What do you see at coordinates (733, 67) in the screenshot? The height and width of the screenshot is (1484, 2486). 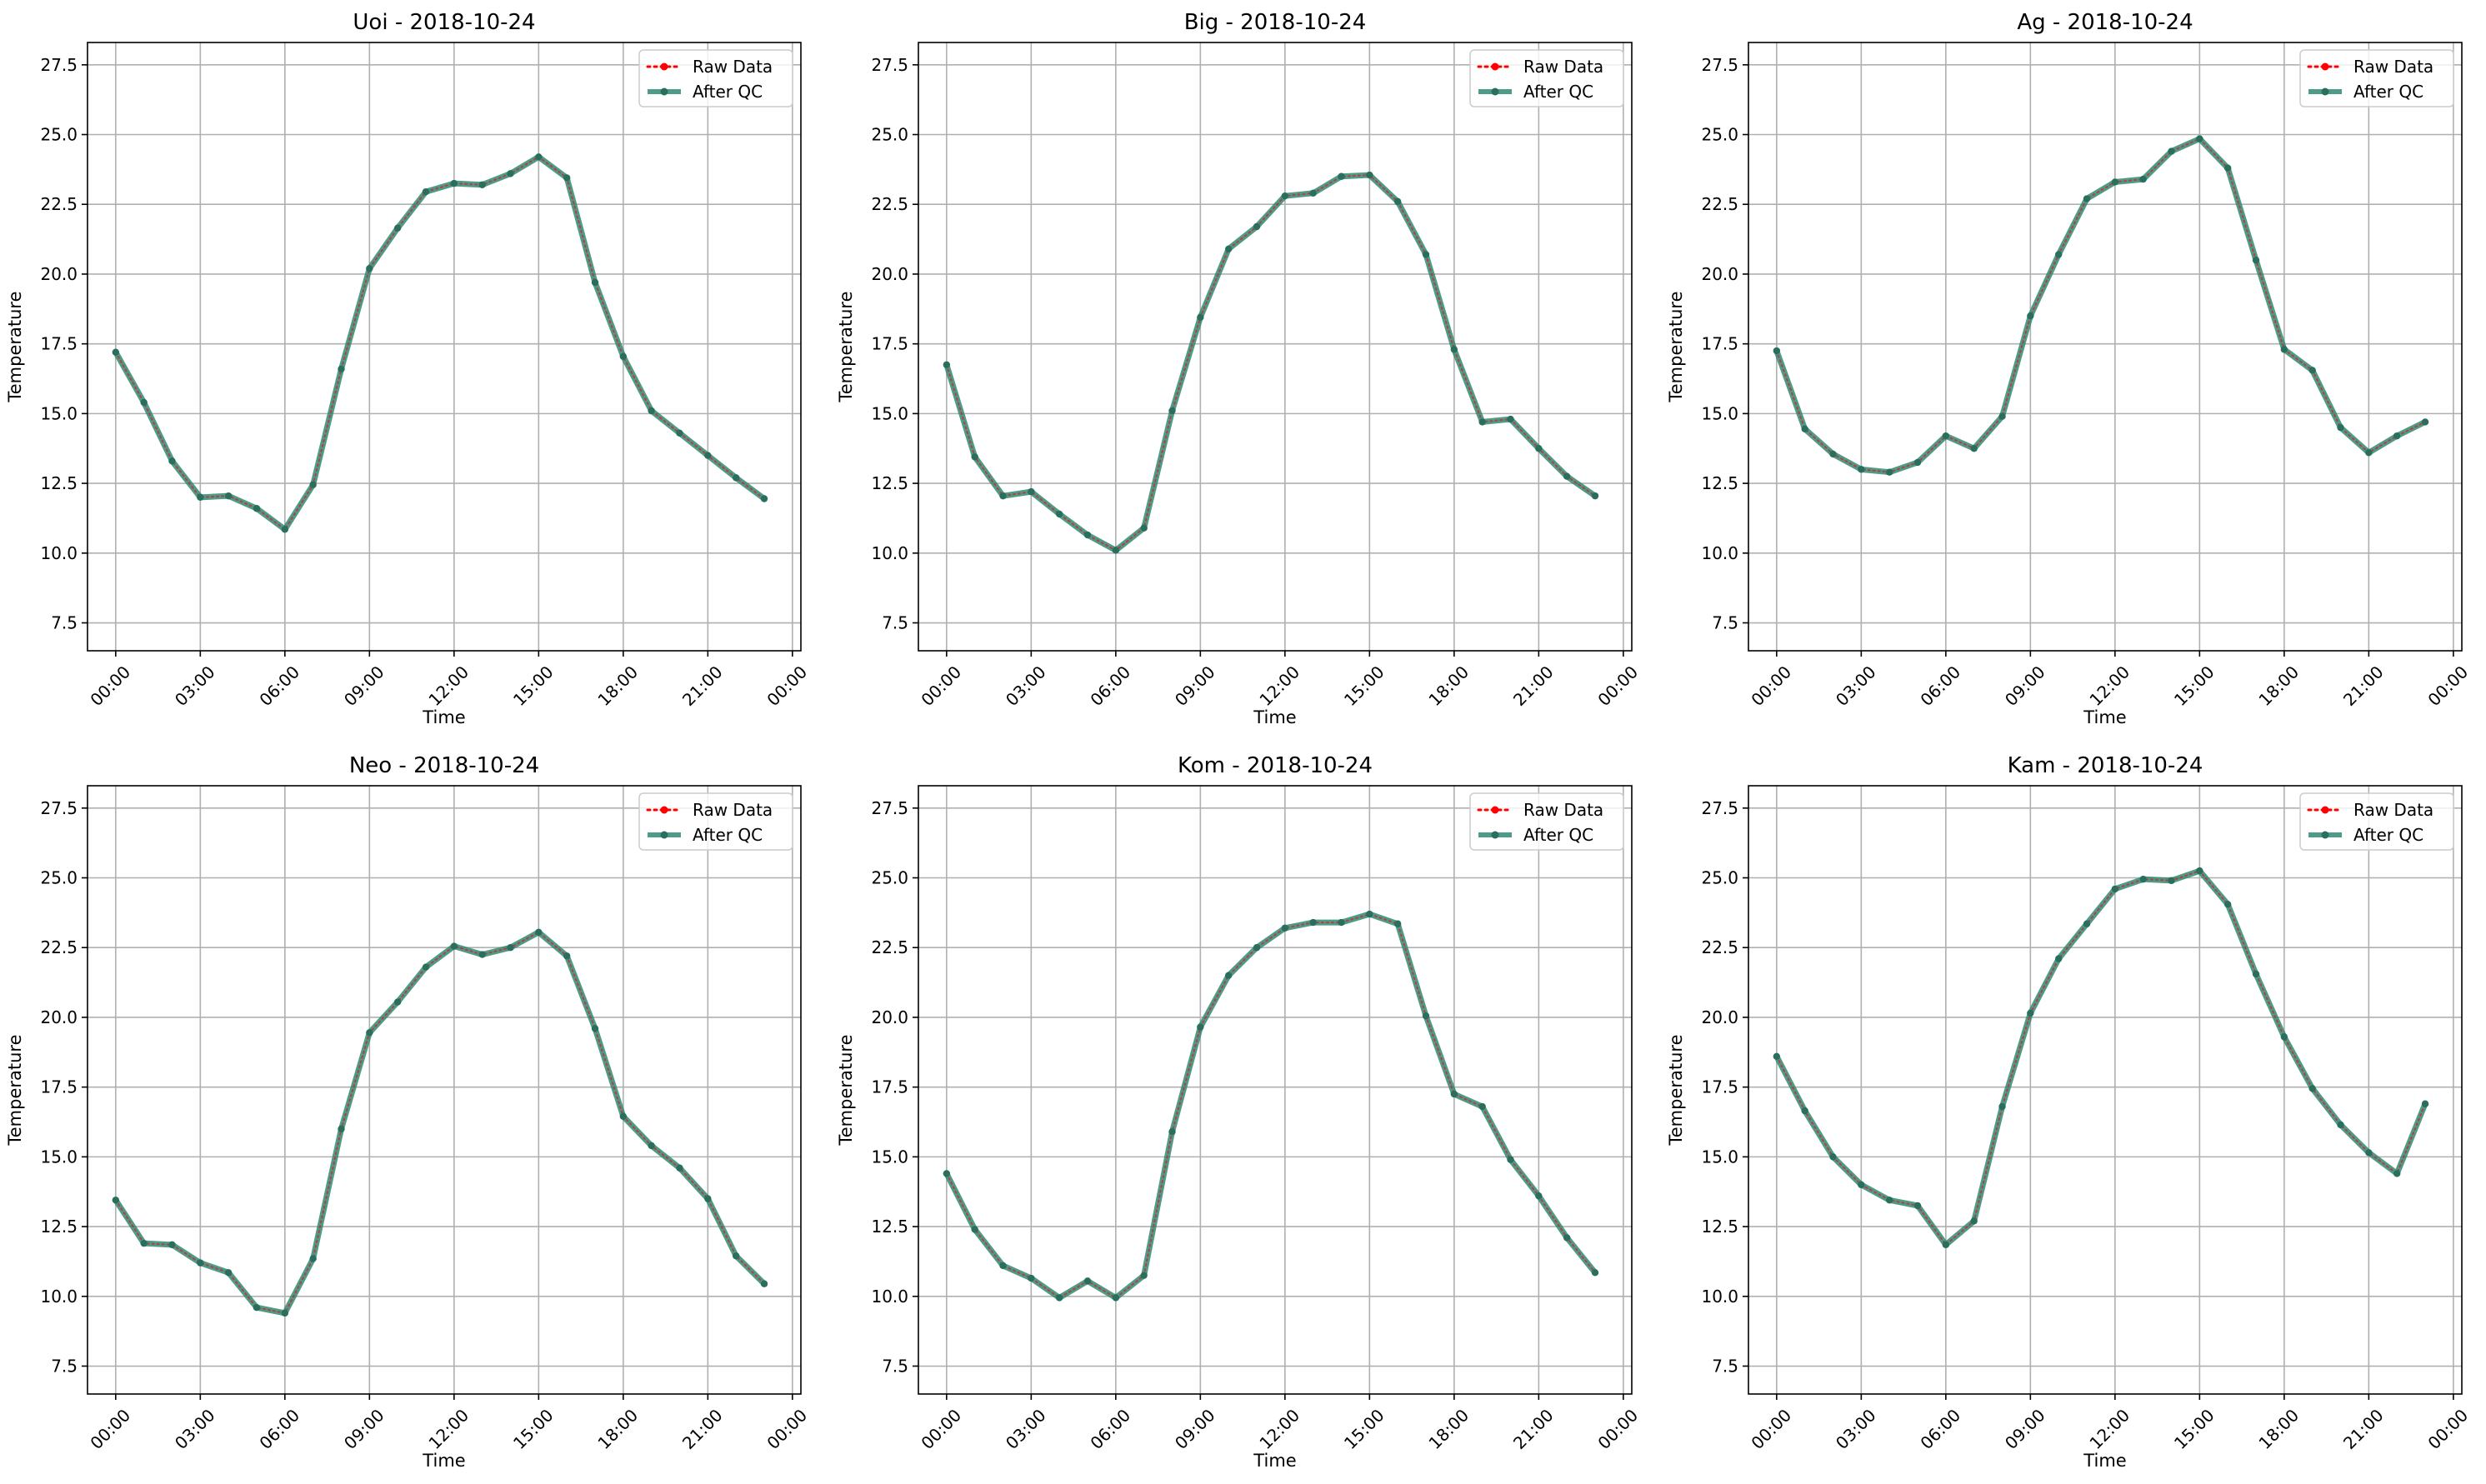 I see `legend-label-raw-data: Raw Data` at bounding box center [733, 67].